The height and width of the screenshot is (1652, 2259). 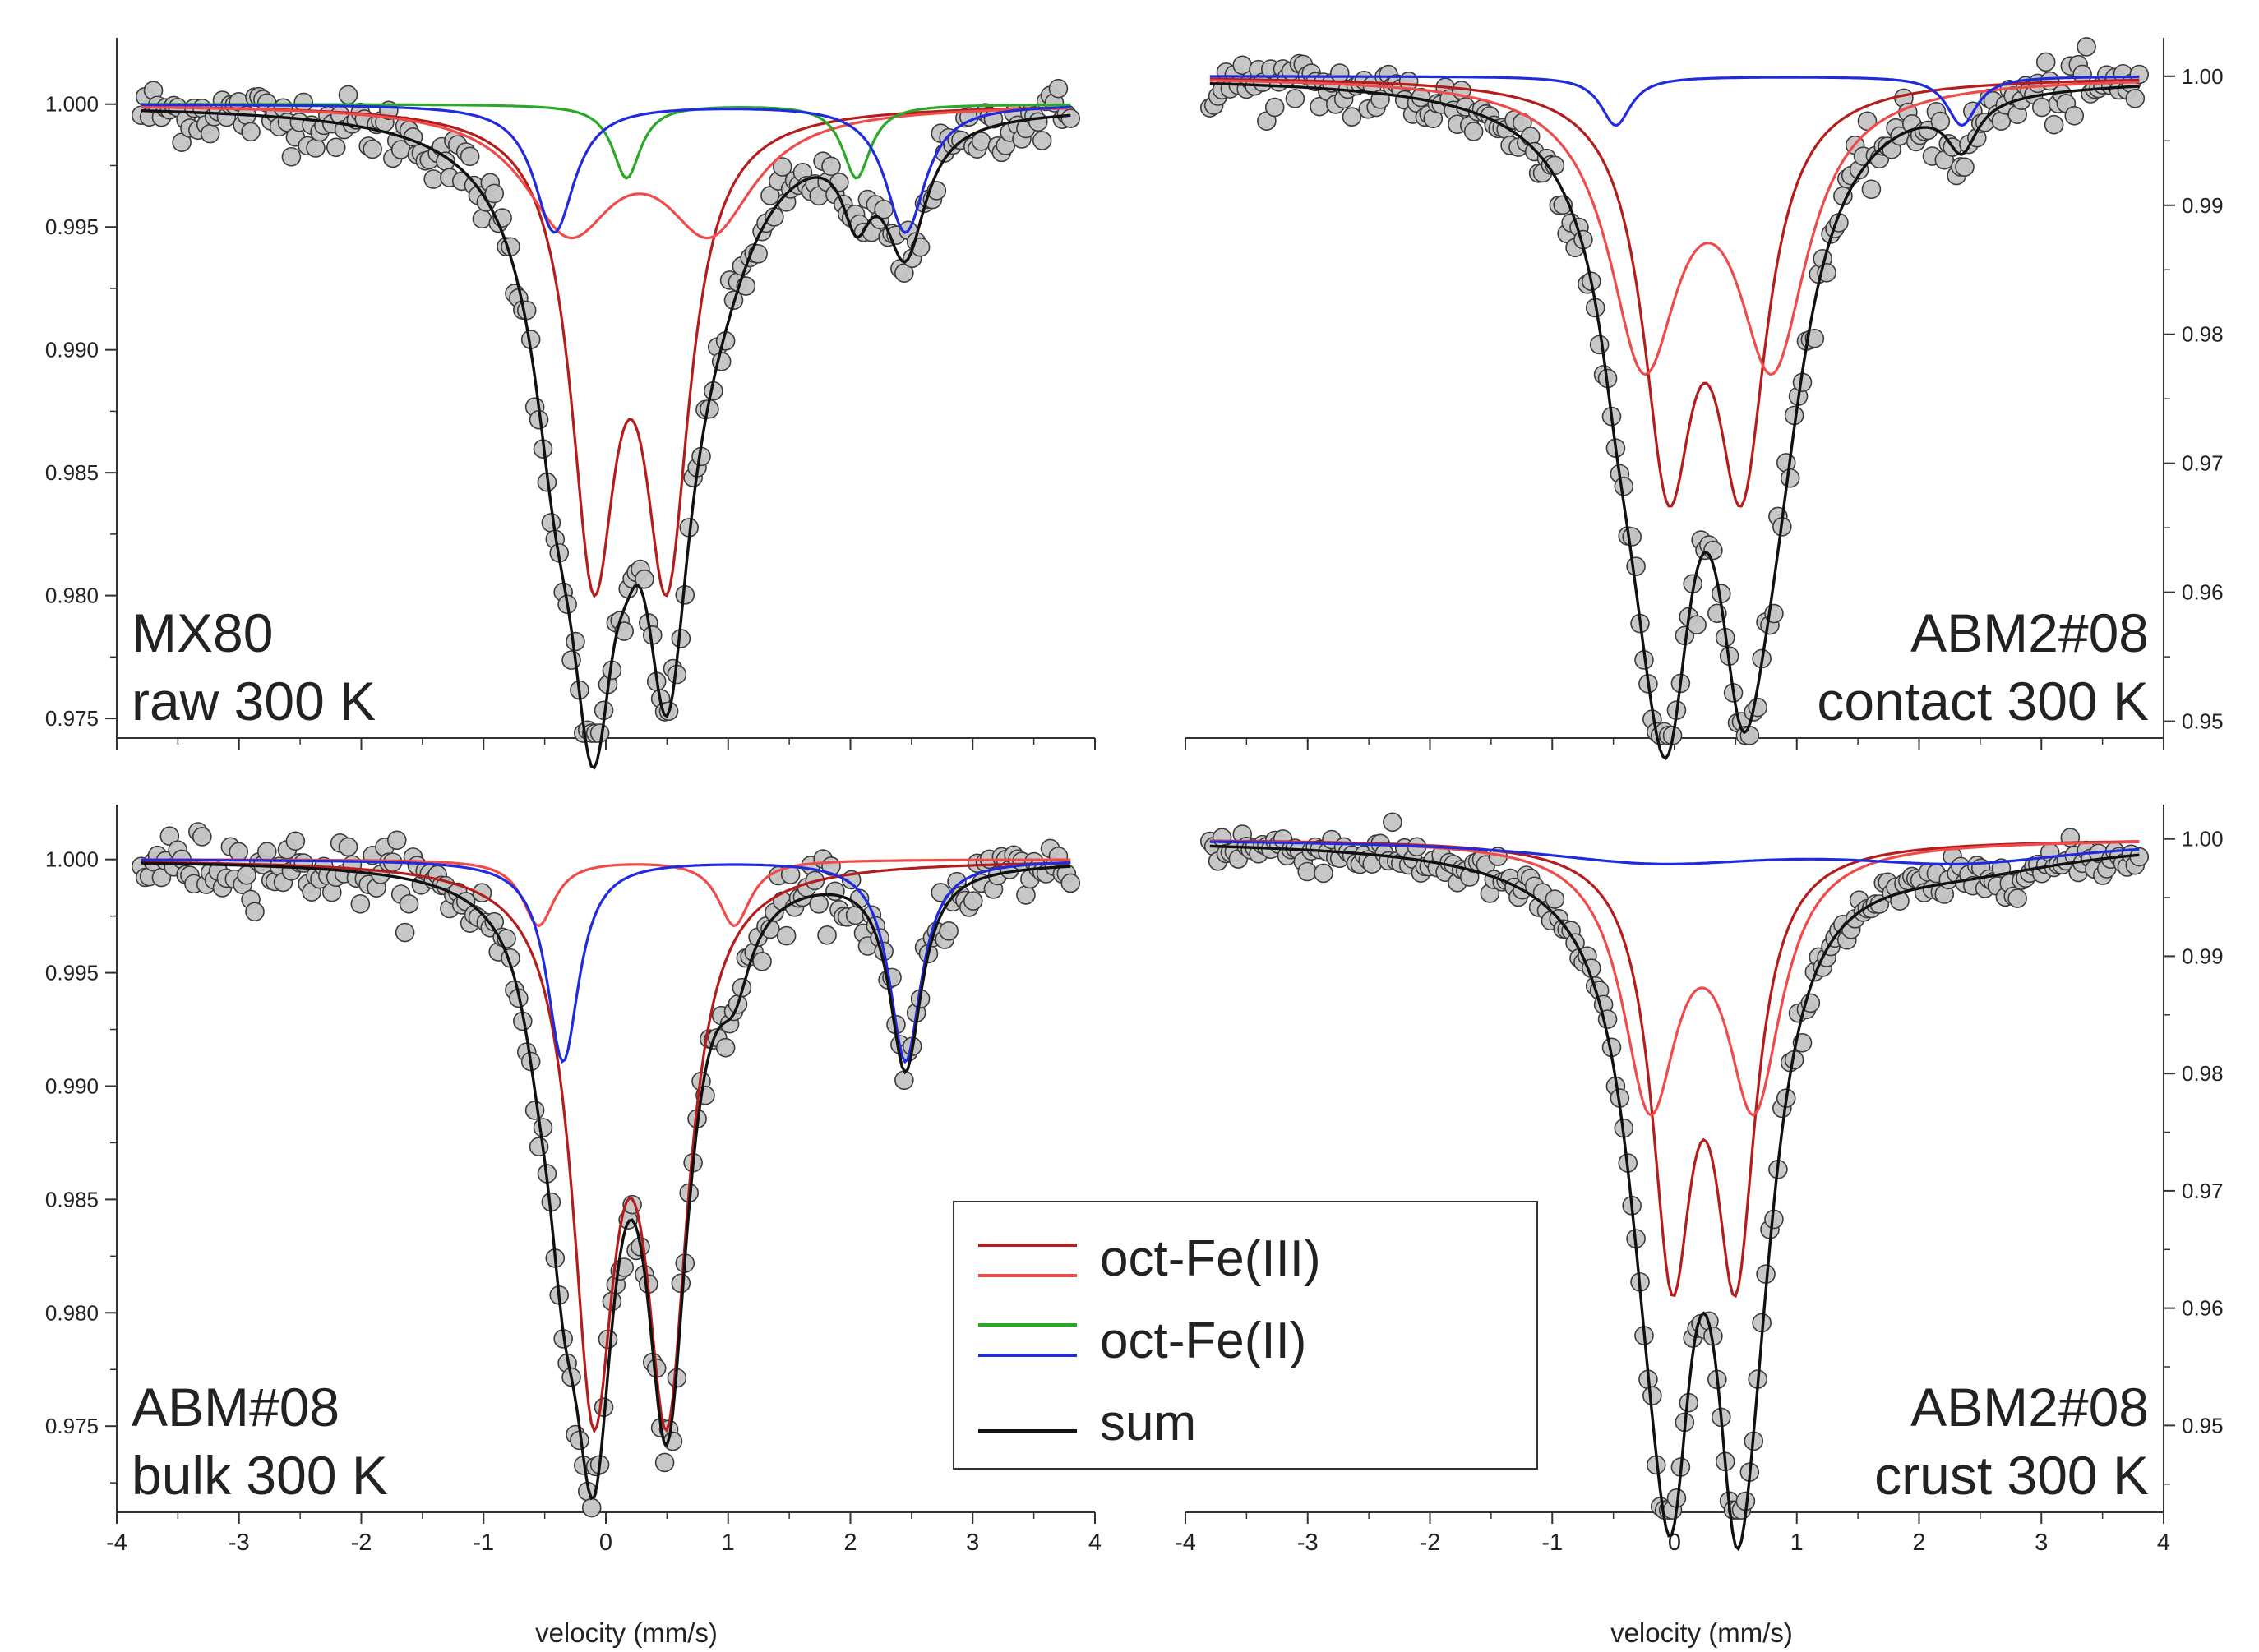 What do you see at coordinates (2203, 1073) in the screenshot?
I see `y-tick-label: 0.98` at bounding box center [2203, 1073].